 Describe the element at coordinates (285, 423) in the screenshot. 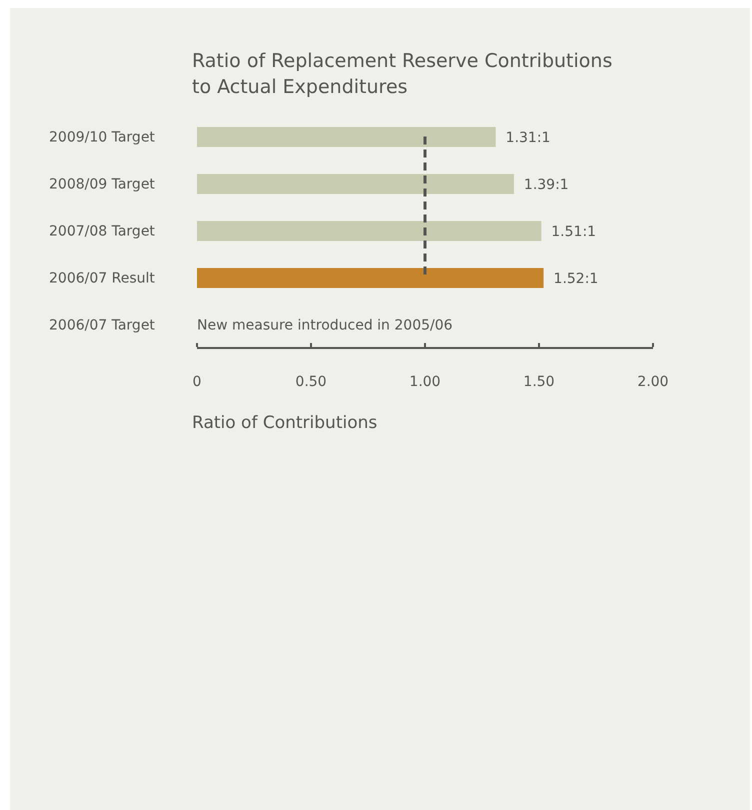

I see `x-axis-title: Ratio of Contributions` at that location.